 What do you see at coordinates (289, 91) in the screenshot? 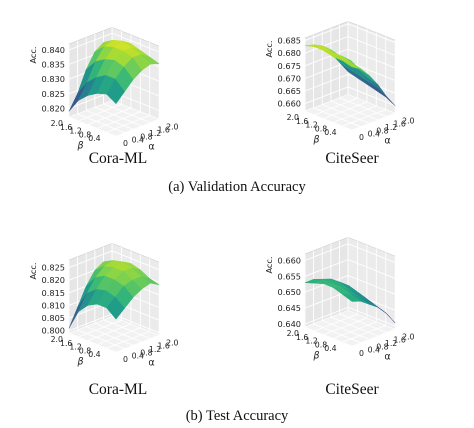
I see `z-tick-label: 0.665` at bounding box center [289, 91].